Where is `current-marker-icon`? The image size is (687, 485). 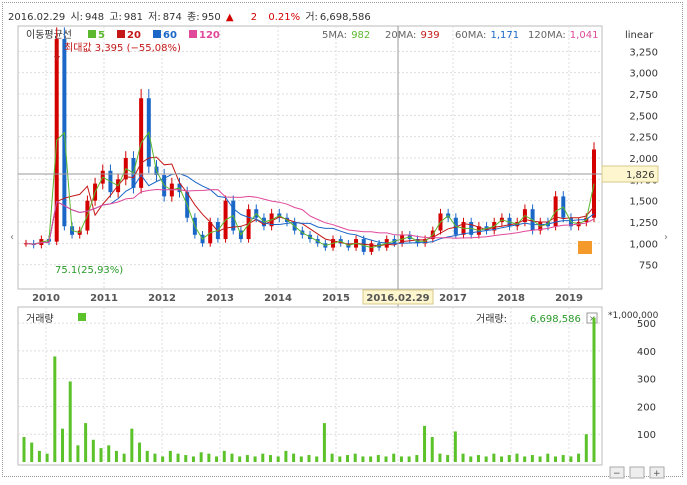 current-marker-icon is located at coordinates (585, 247).